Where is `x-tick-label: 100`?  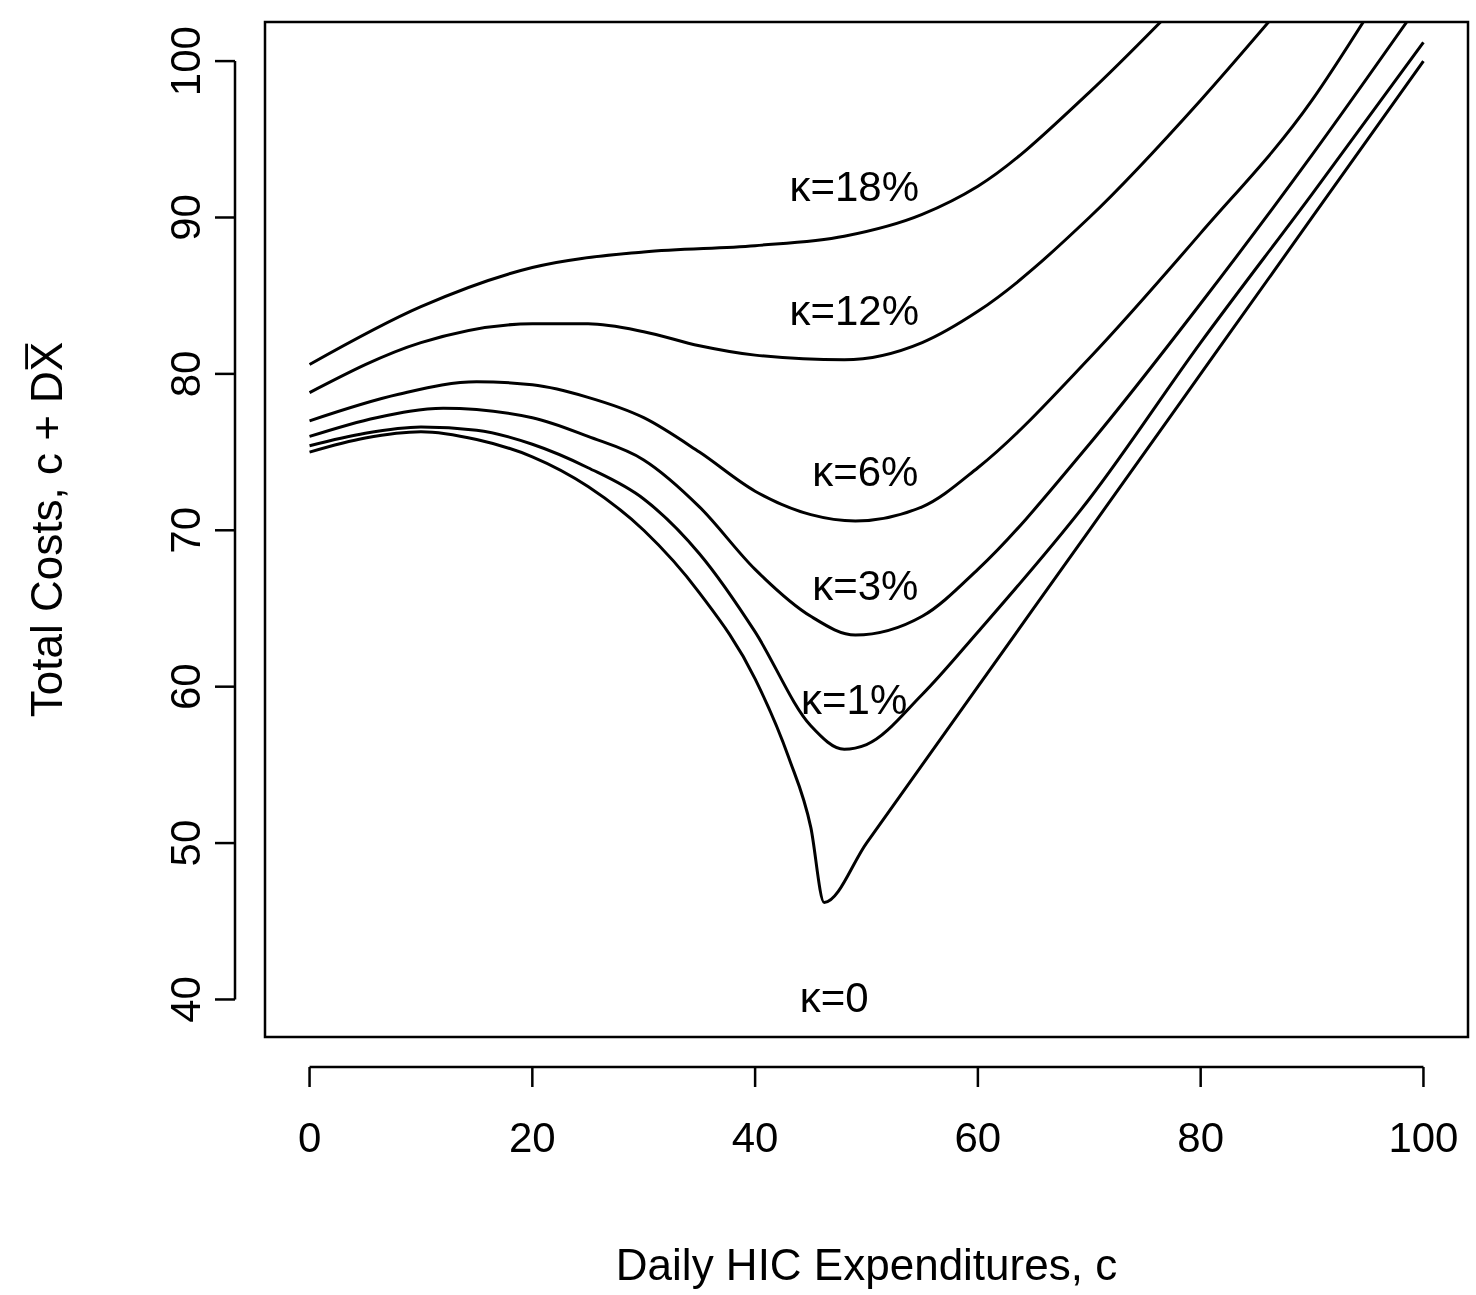 x-tick-label: 100 is located at coordinates (1423, 1137).